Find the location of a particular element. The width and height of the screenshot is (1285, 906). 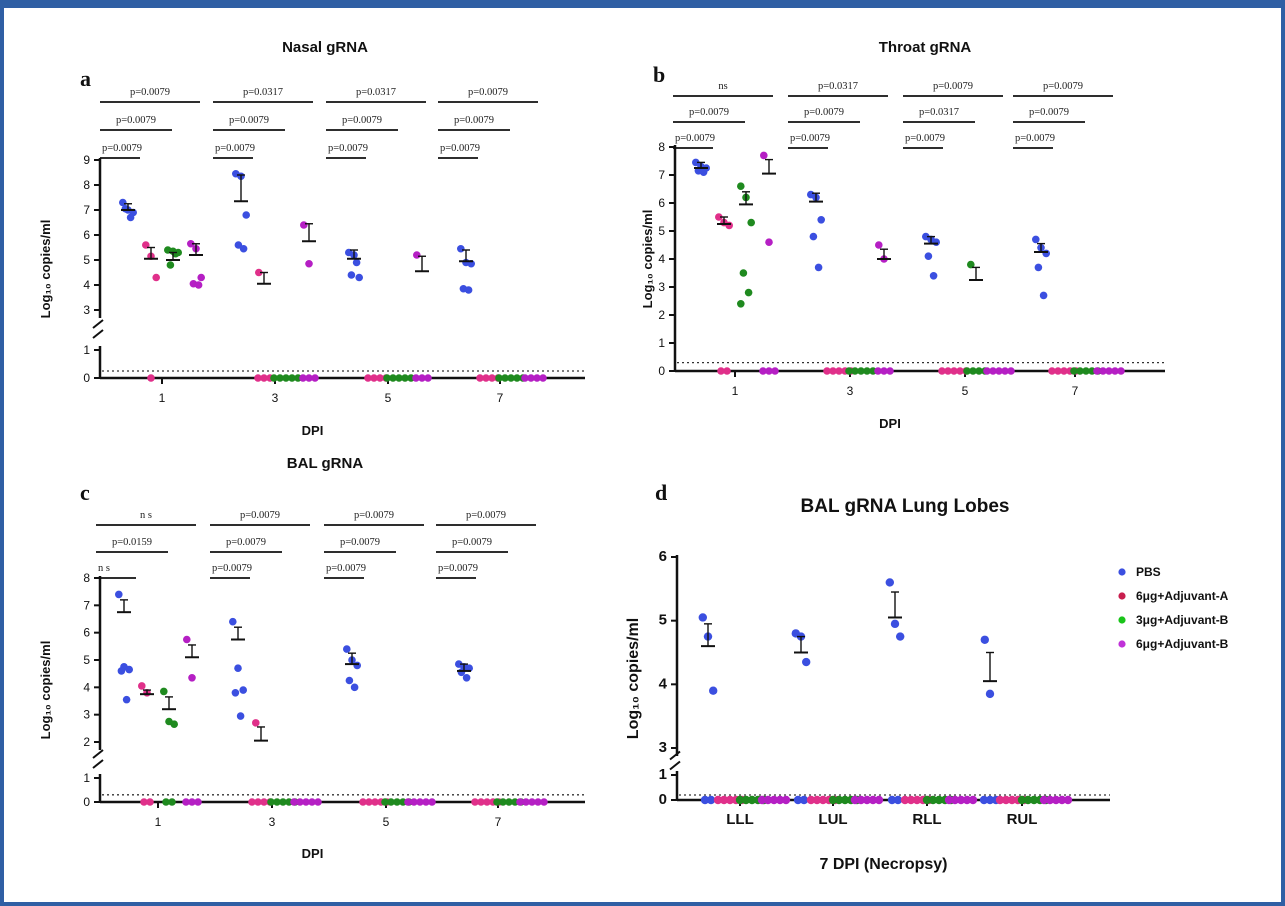

x-tick-label: 1 is located at coordinates (162, 398).